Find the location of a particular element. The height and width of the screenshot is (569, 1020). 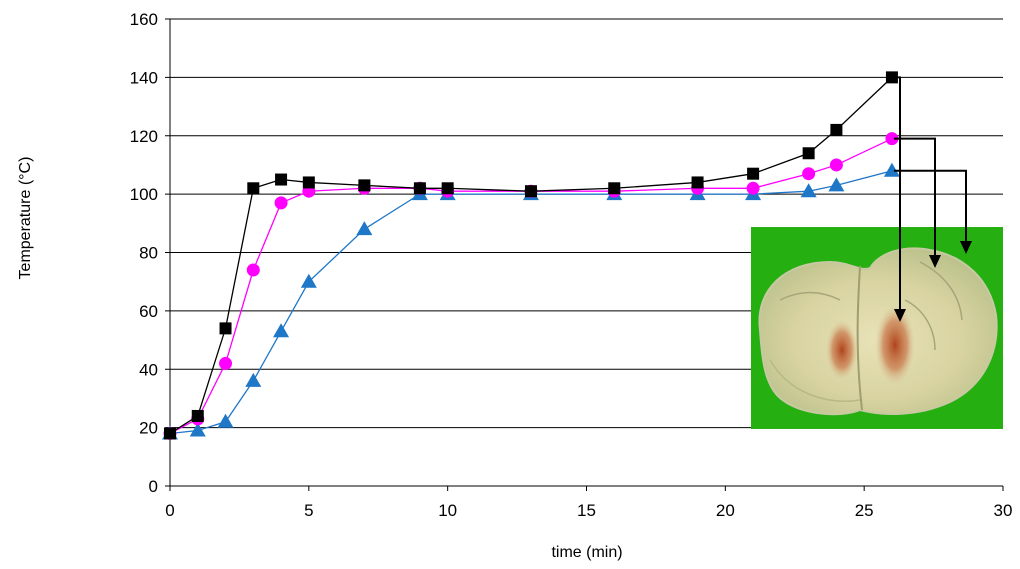

x-tick-label: 30 is located at coordinates (1003, 510).